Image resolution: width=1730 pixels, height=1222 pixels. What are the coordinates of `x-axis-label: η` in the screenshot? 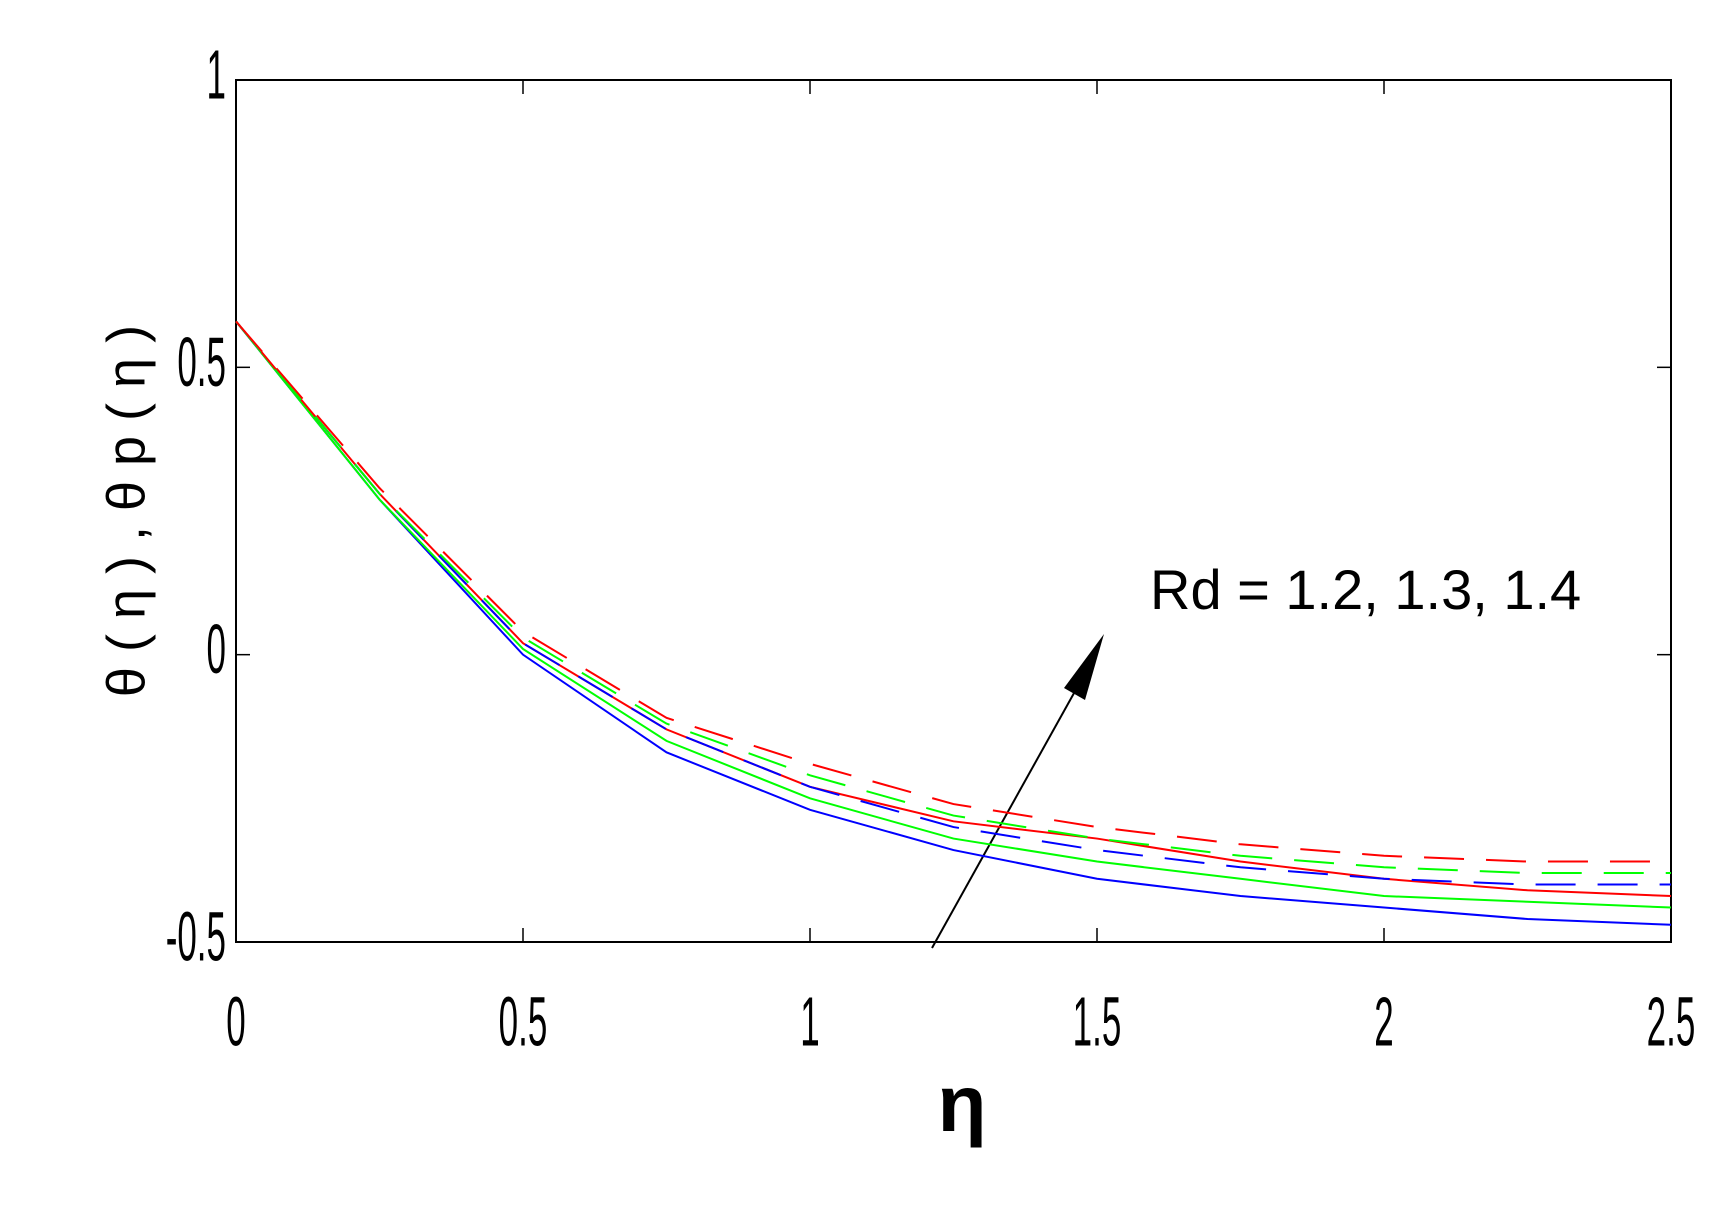 It's located at (962, 1103).